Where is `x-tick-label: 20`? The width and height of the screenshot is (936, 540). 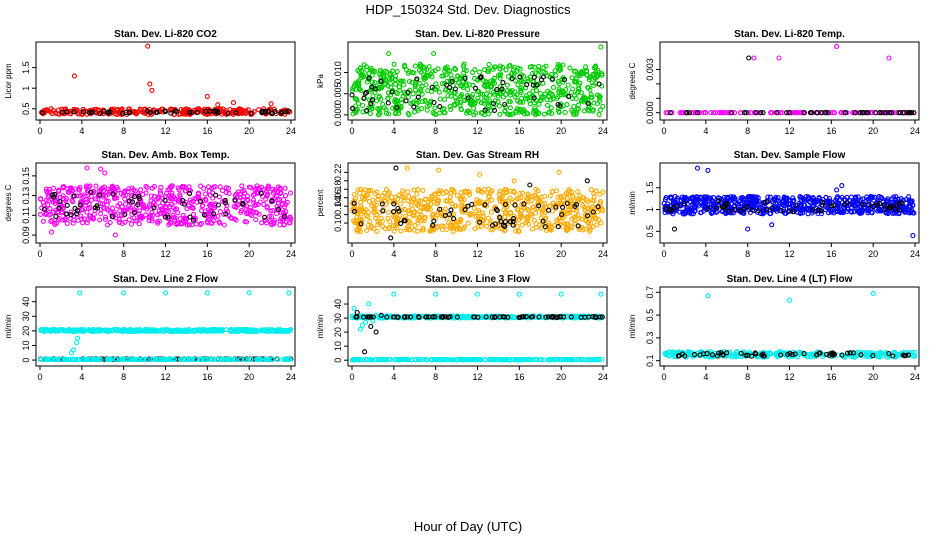 x-tick-label: 20 is located at coordinates (873, 131).